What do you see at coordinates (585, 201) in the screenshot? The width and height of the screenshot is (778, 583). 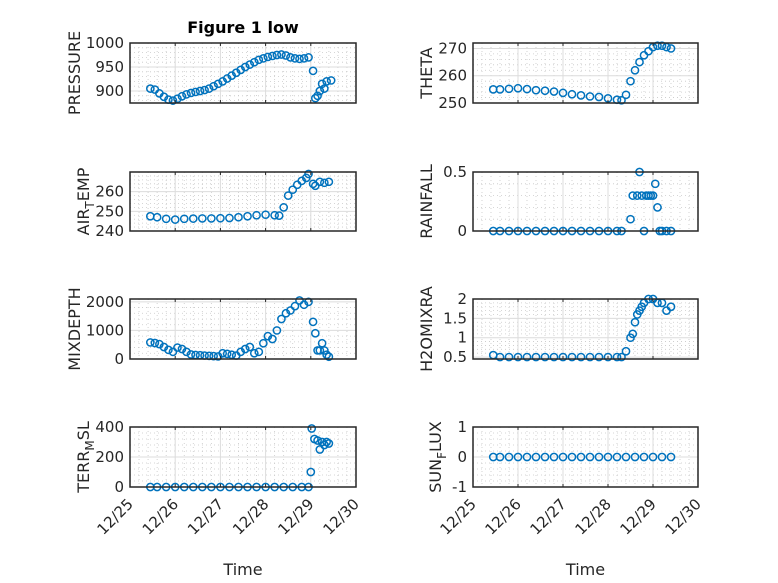 I see `plot-area` at bounding box center [585, 201].